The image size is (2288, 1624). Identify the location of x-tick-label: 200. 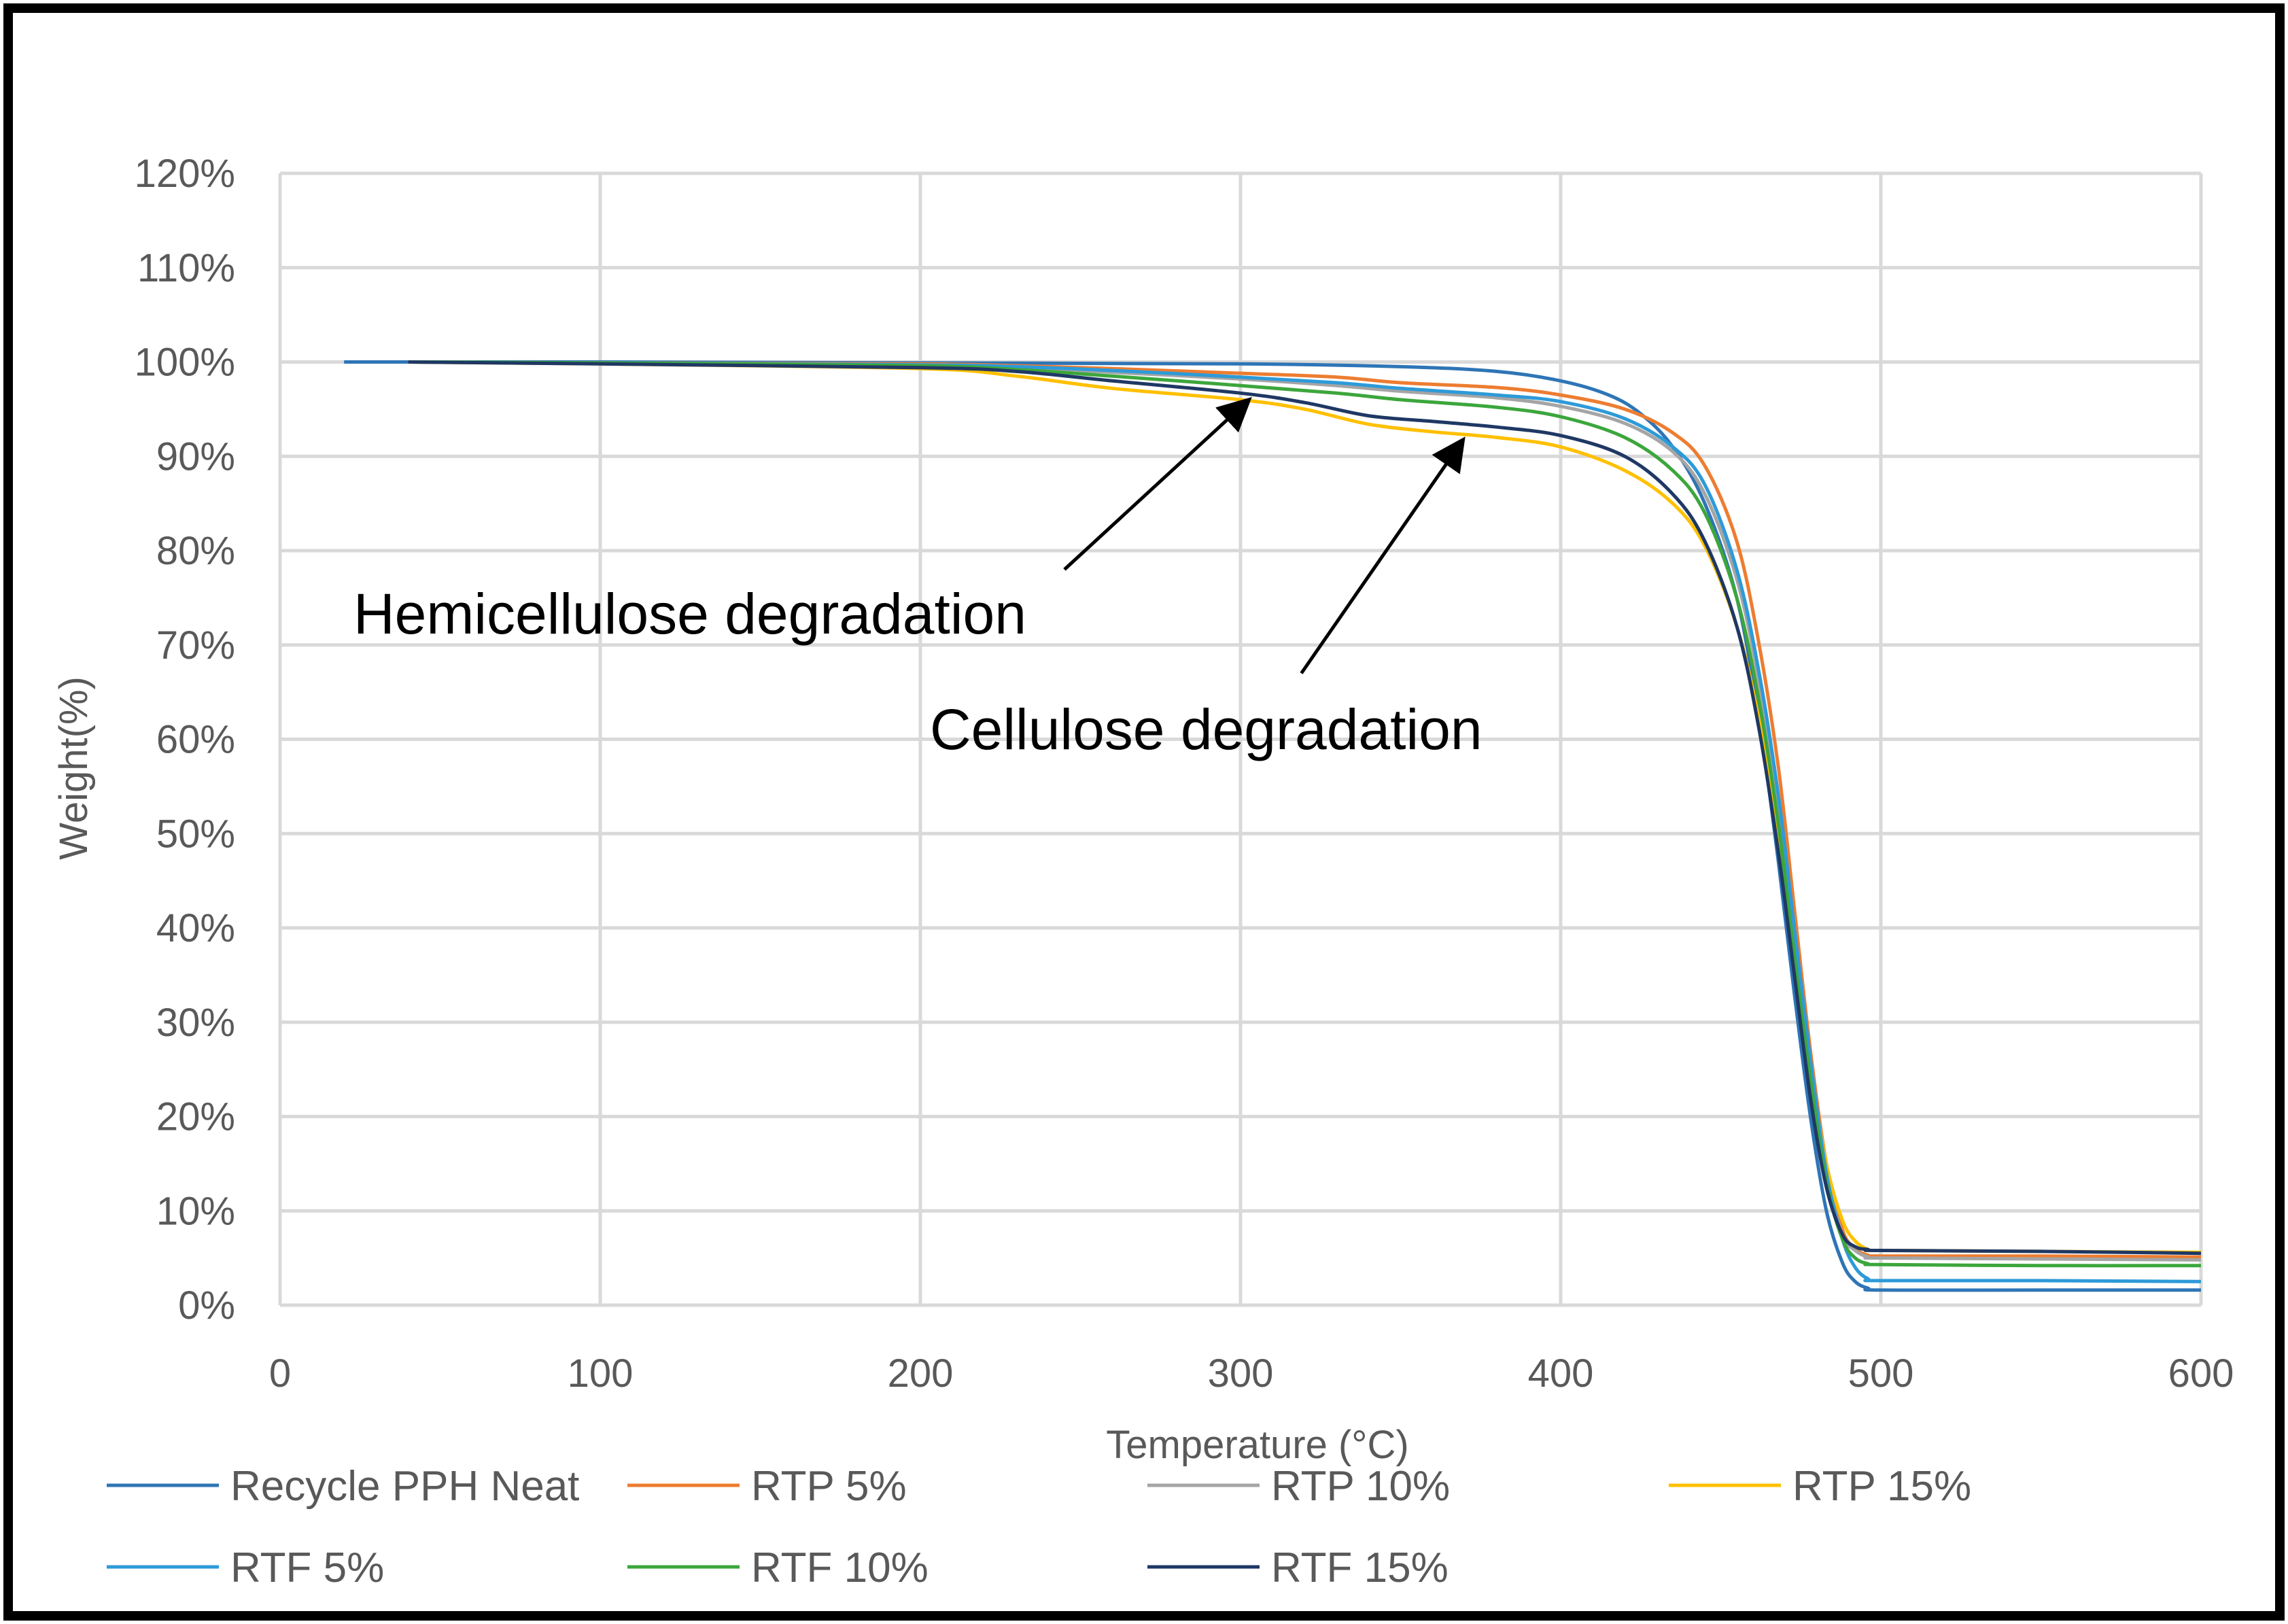
(921, 1373).